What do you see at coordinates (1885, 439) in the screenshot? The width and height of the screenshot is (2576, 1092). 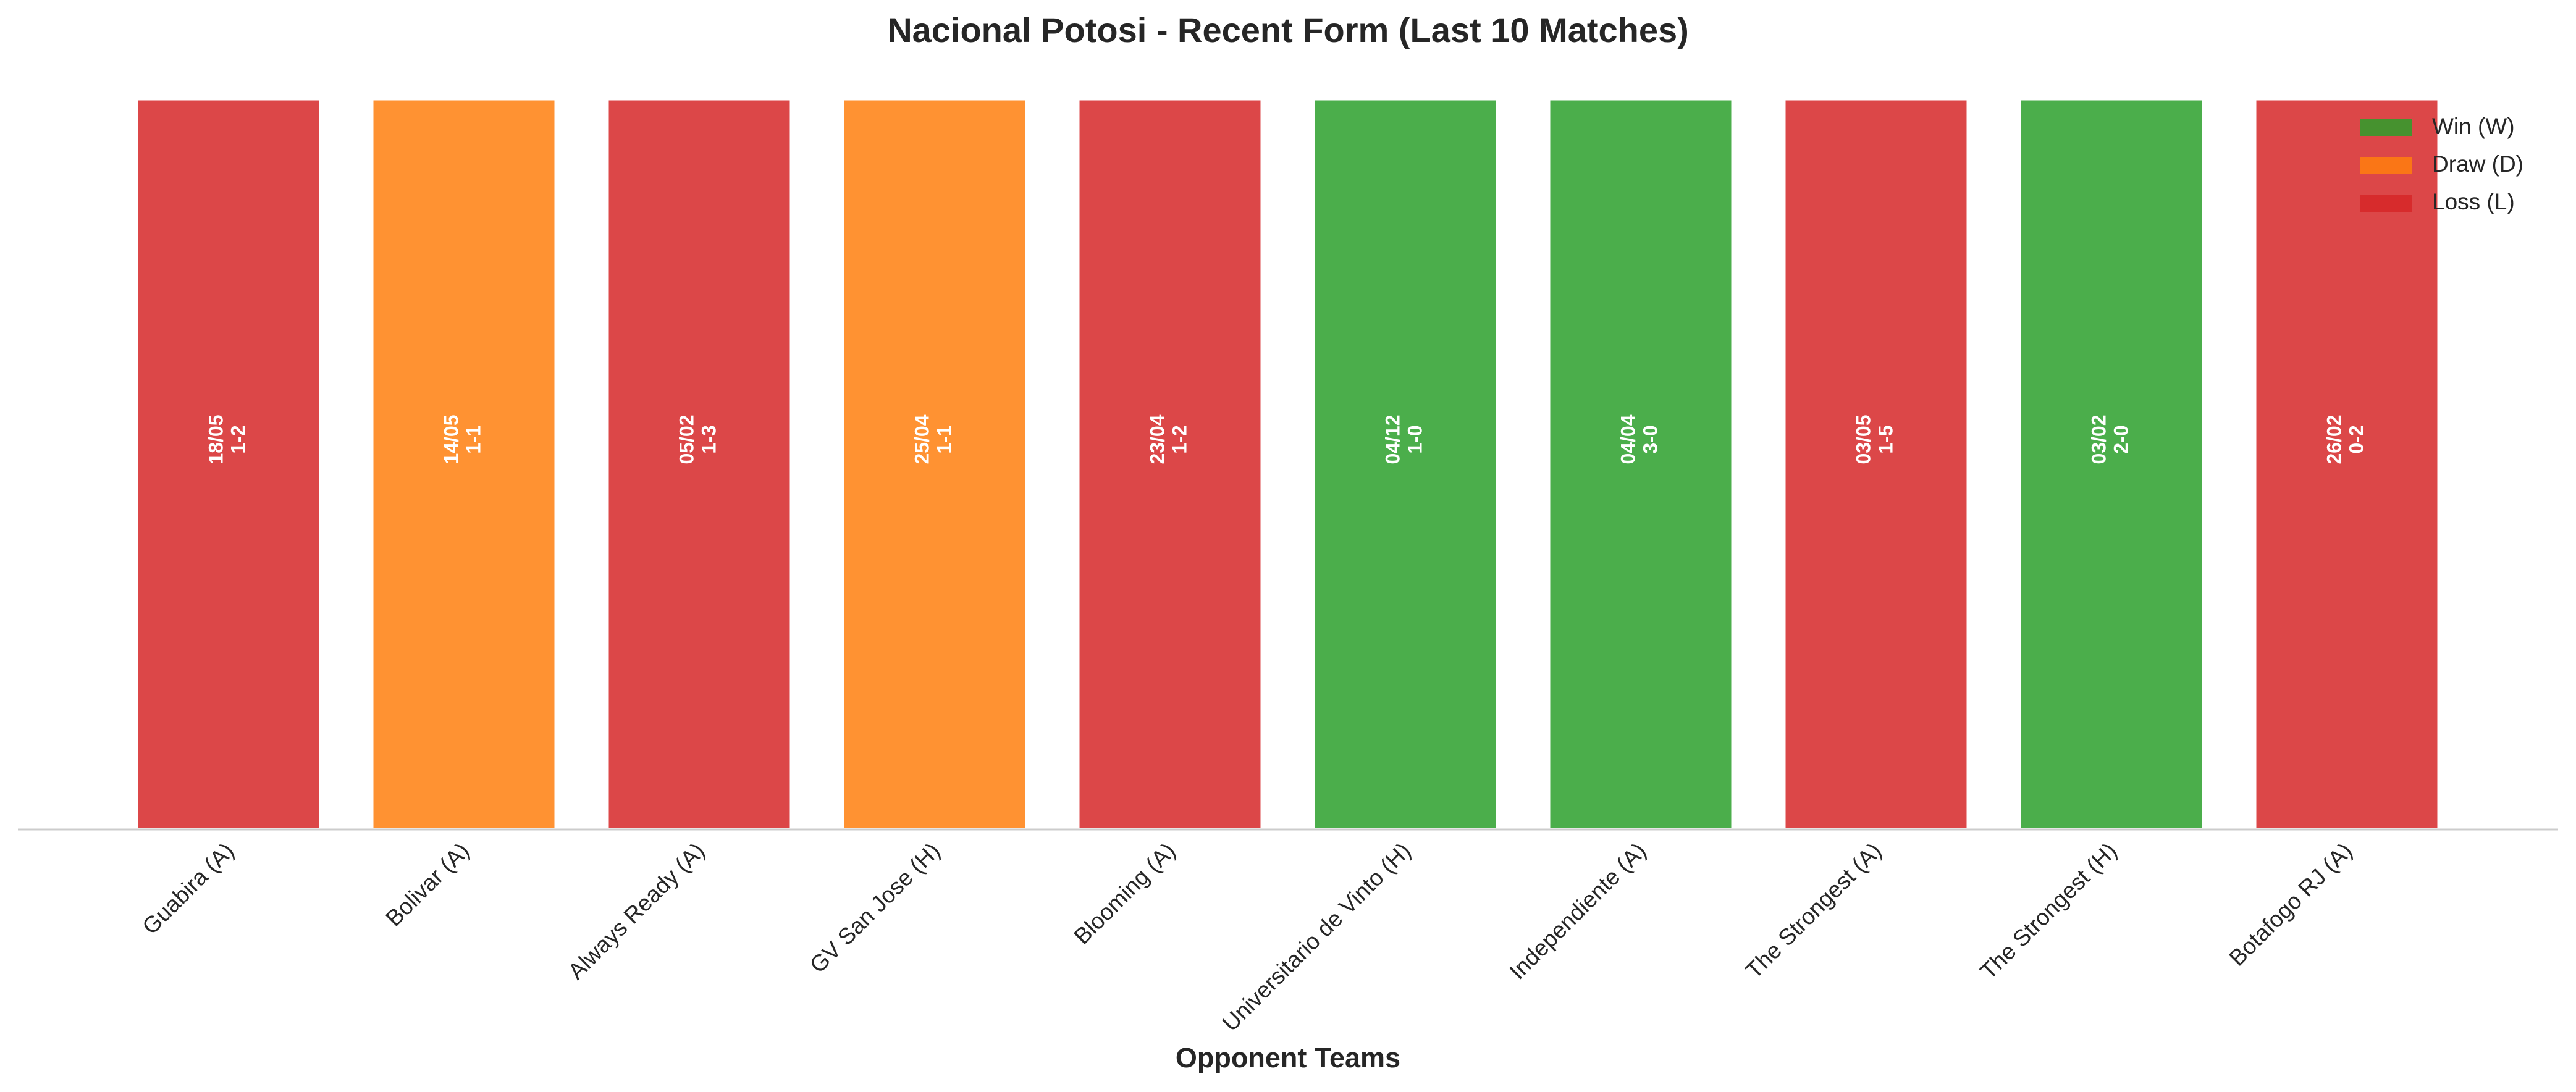 I see `bar-score-label: 1-5` at bounding box center [1885, 439].